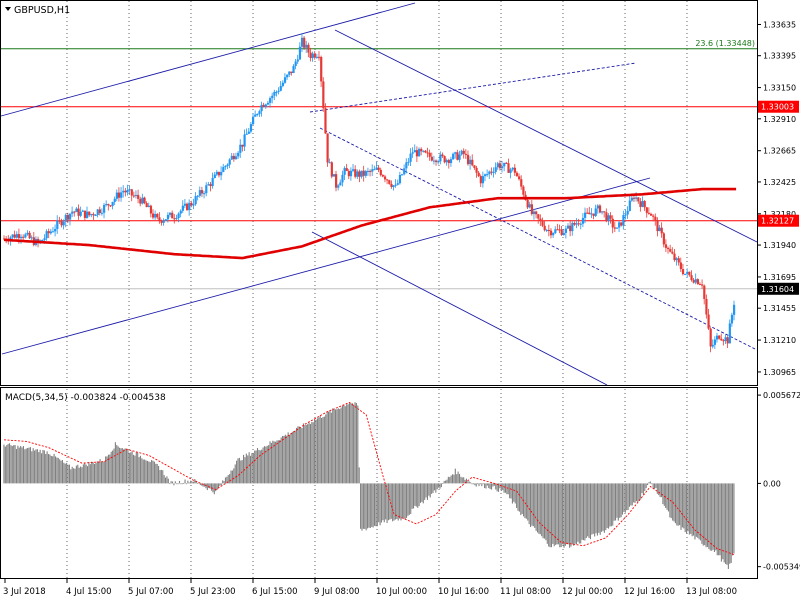 Image resolution: width=800 pixels, height=604 pixels. Describe the element at coordinates (8, 9) in the screenshot. I see `triangle-down-icon` at that location.